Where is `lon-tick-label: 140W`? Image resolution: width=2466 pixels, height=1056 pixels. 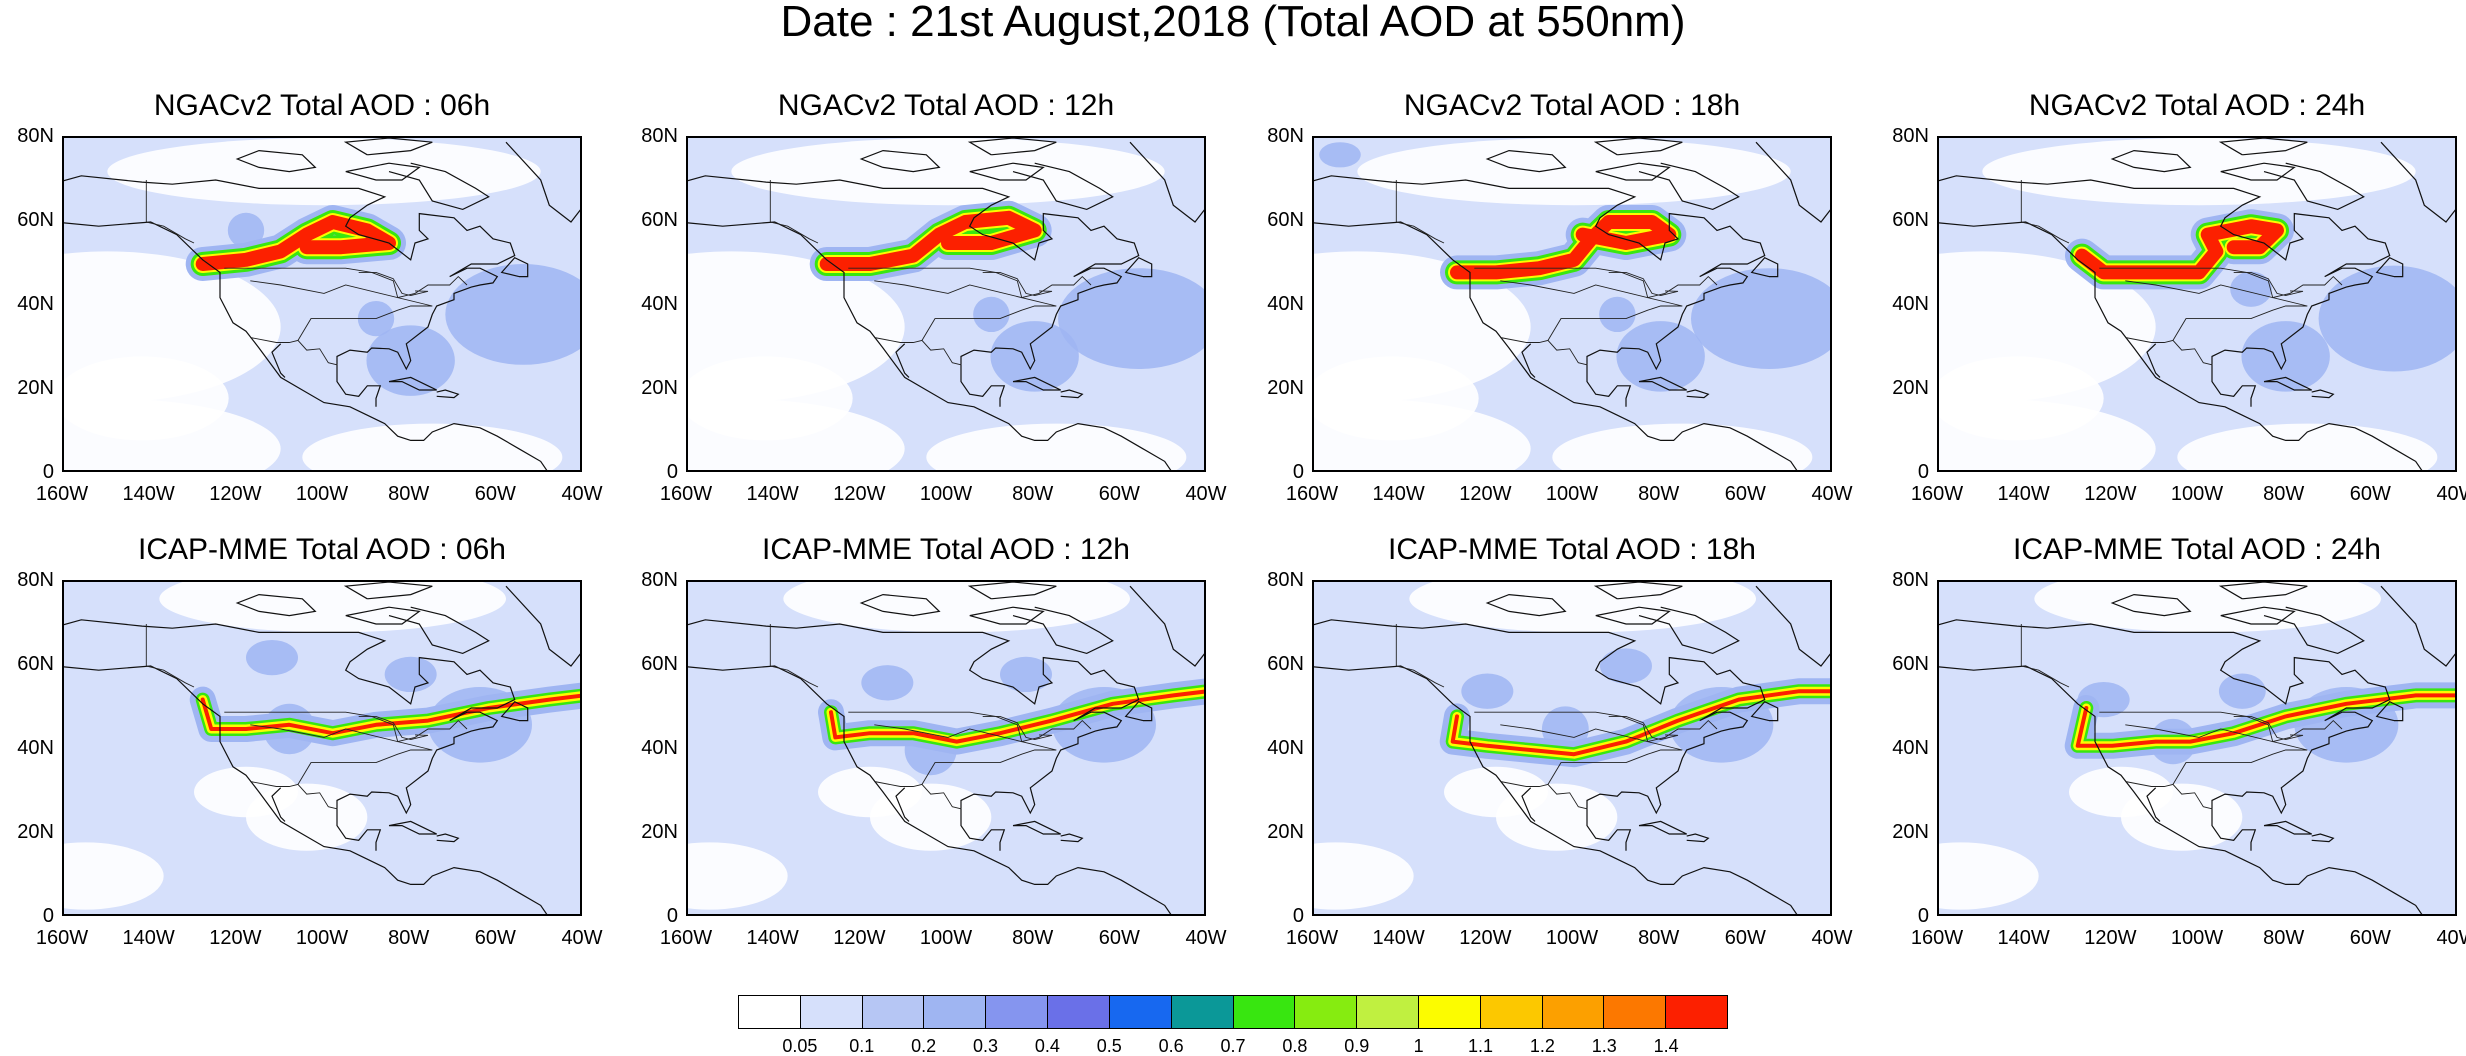 lon-tick-label: 140W is located at coordinates (2023, 494).